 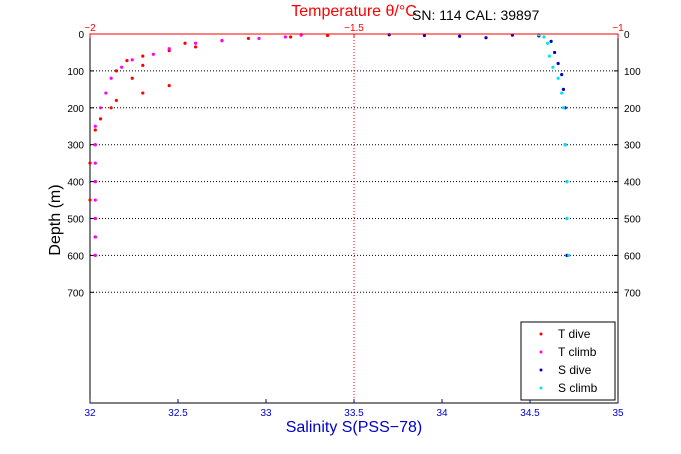 What do you see at coordinates (578, 388) in the screenshot?
I see `legend-label-s-climb: S climb` at bounding box center [578, 388].